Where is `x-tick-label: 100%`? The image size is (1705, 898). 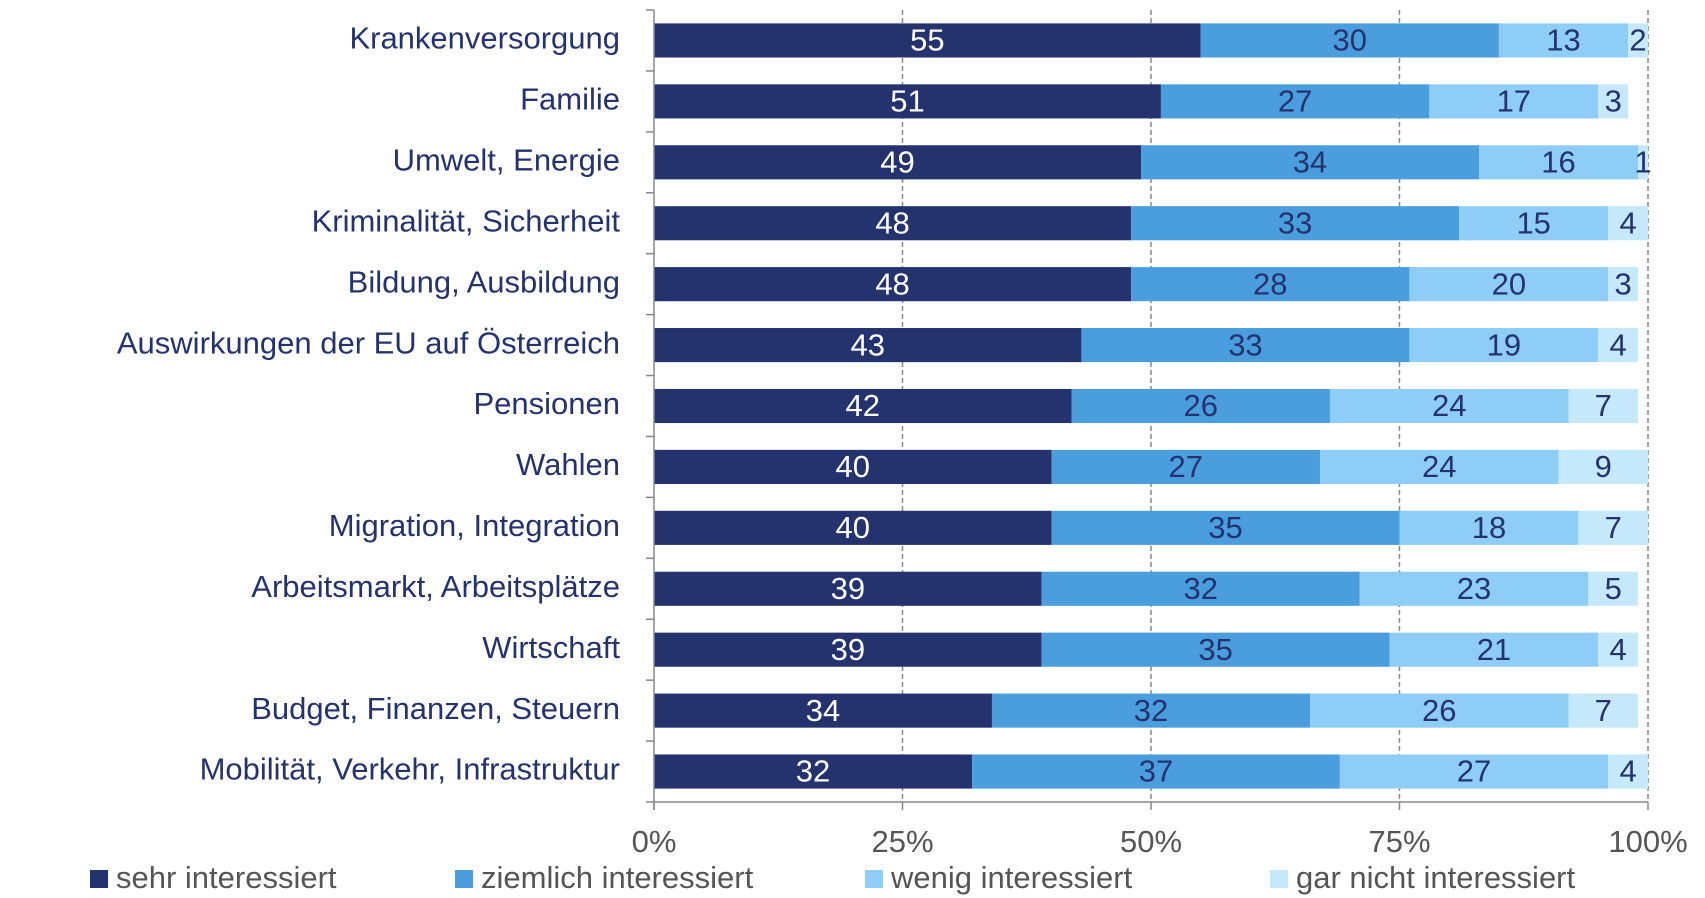 x-tick-label: 100% is located at coordinates (1647, 841).